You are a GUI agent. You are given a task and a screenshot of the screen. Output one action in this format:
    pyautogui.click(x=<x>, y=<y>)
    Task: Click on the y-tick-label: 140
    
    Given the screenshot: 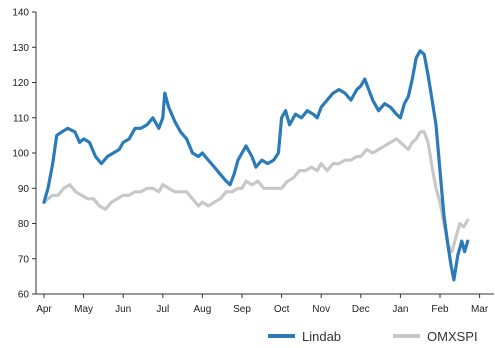 What is the action you would take?
    pyautogui.click(x=20, y=13)
    